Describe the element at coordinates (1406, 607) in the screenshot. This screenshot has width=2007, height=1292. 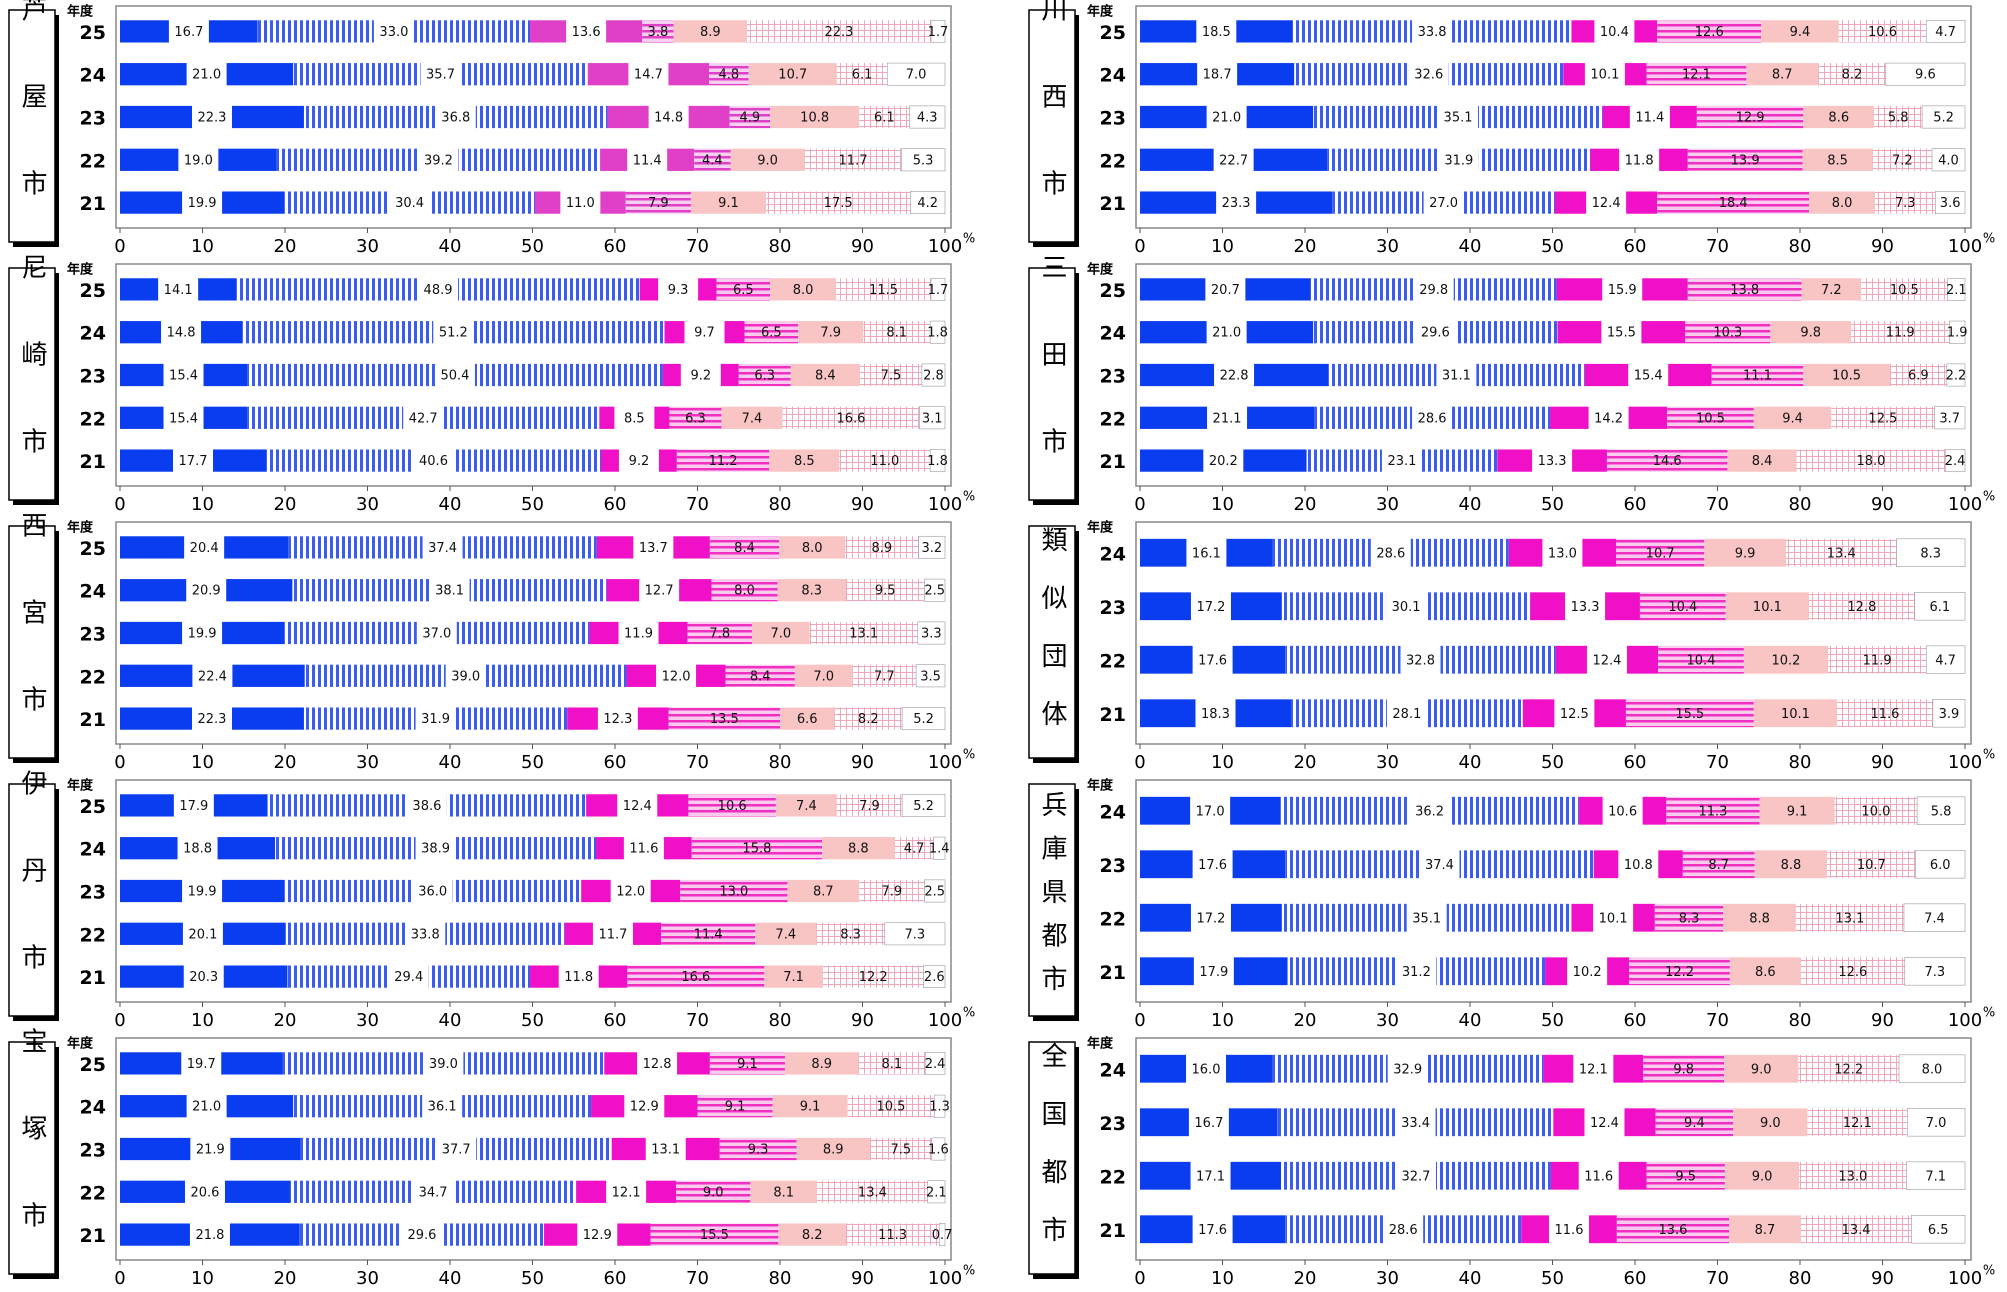
I see `value-label: 30.1` at that location.